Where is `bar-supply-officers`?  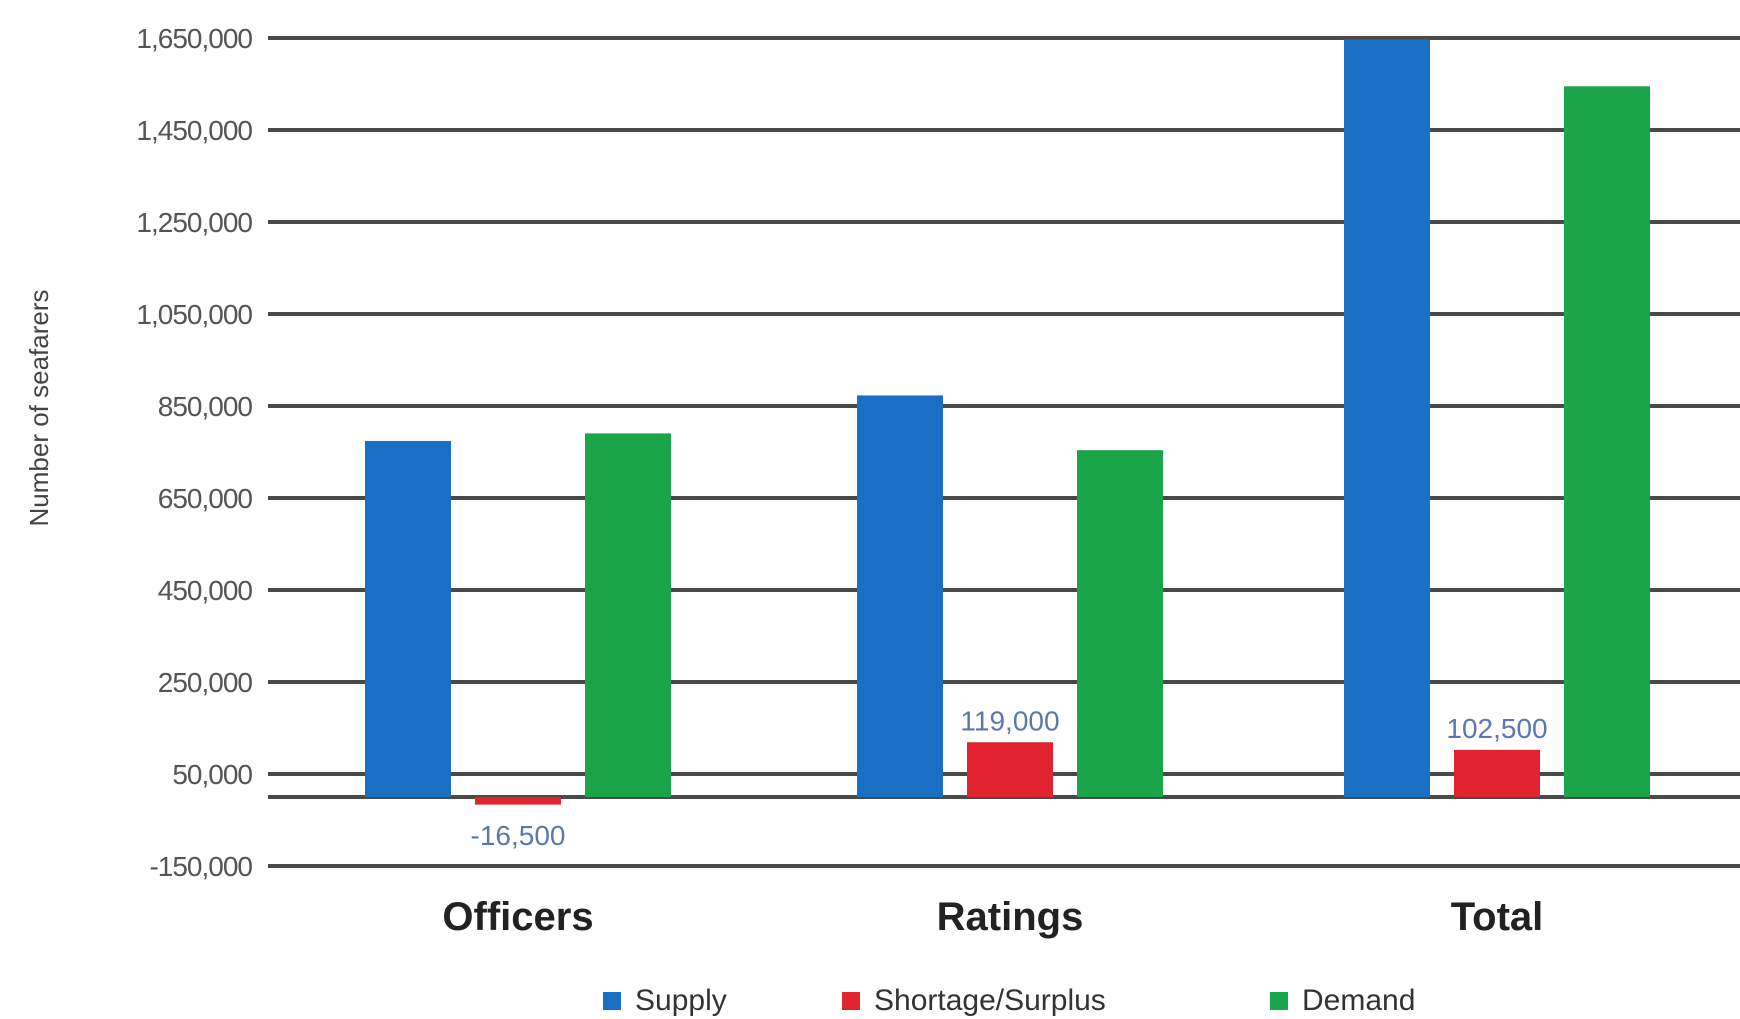
bar-supply-officers is located at coordinates (408, 618).